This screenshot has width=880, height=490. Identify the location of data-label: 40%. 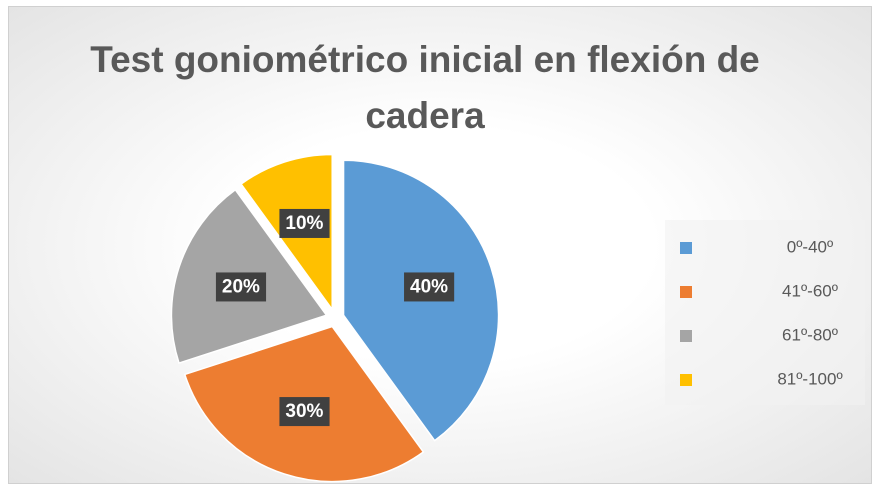
(429, 286).